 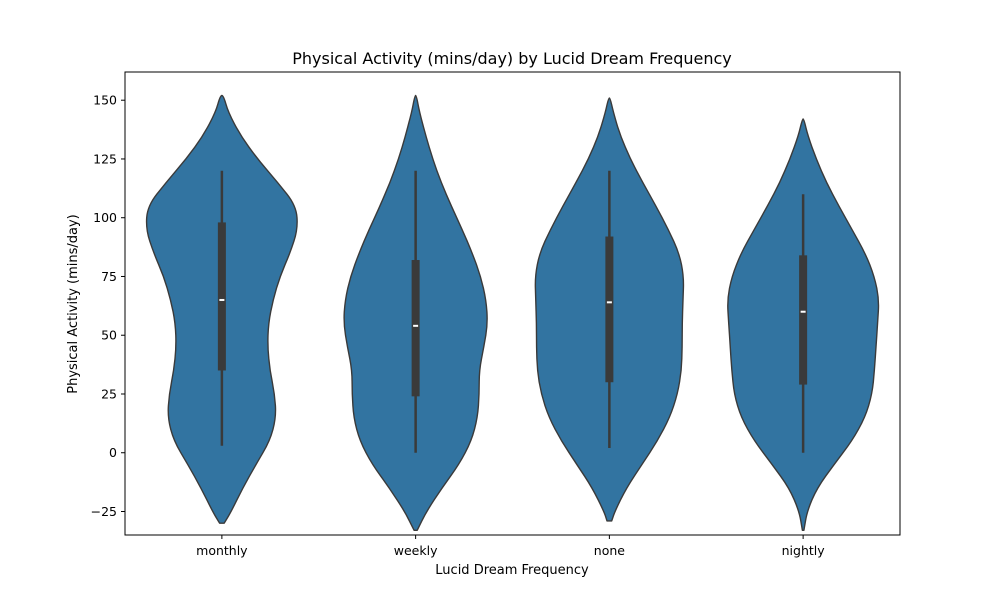 I want to click on y-axis-label: Physical Activity (mins/day), so click(x=73, y=304).